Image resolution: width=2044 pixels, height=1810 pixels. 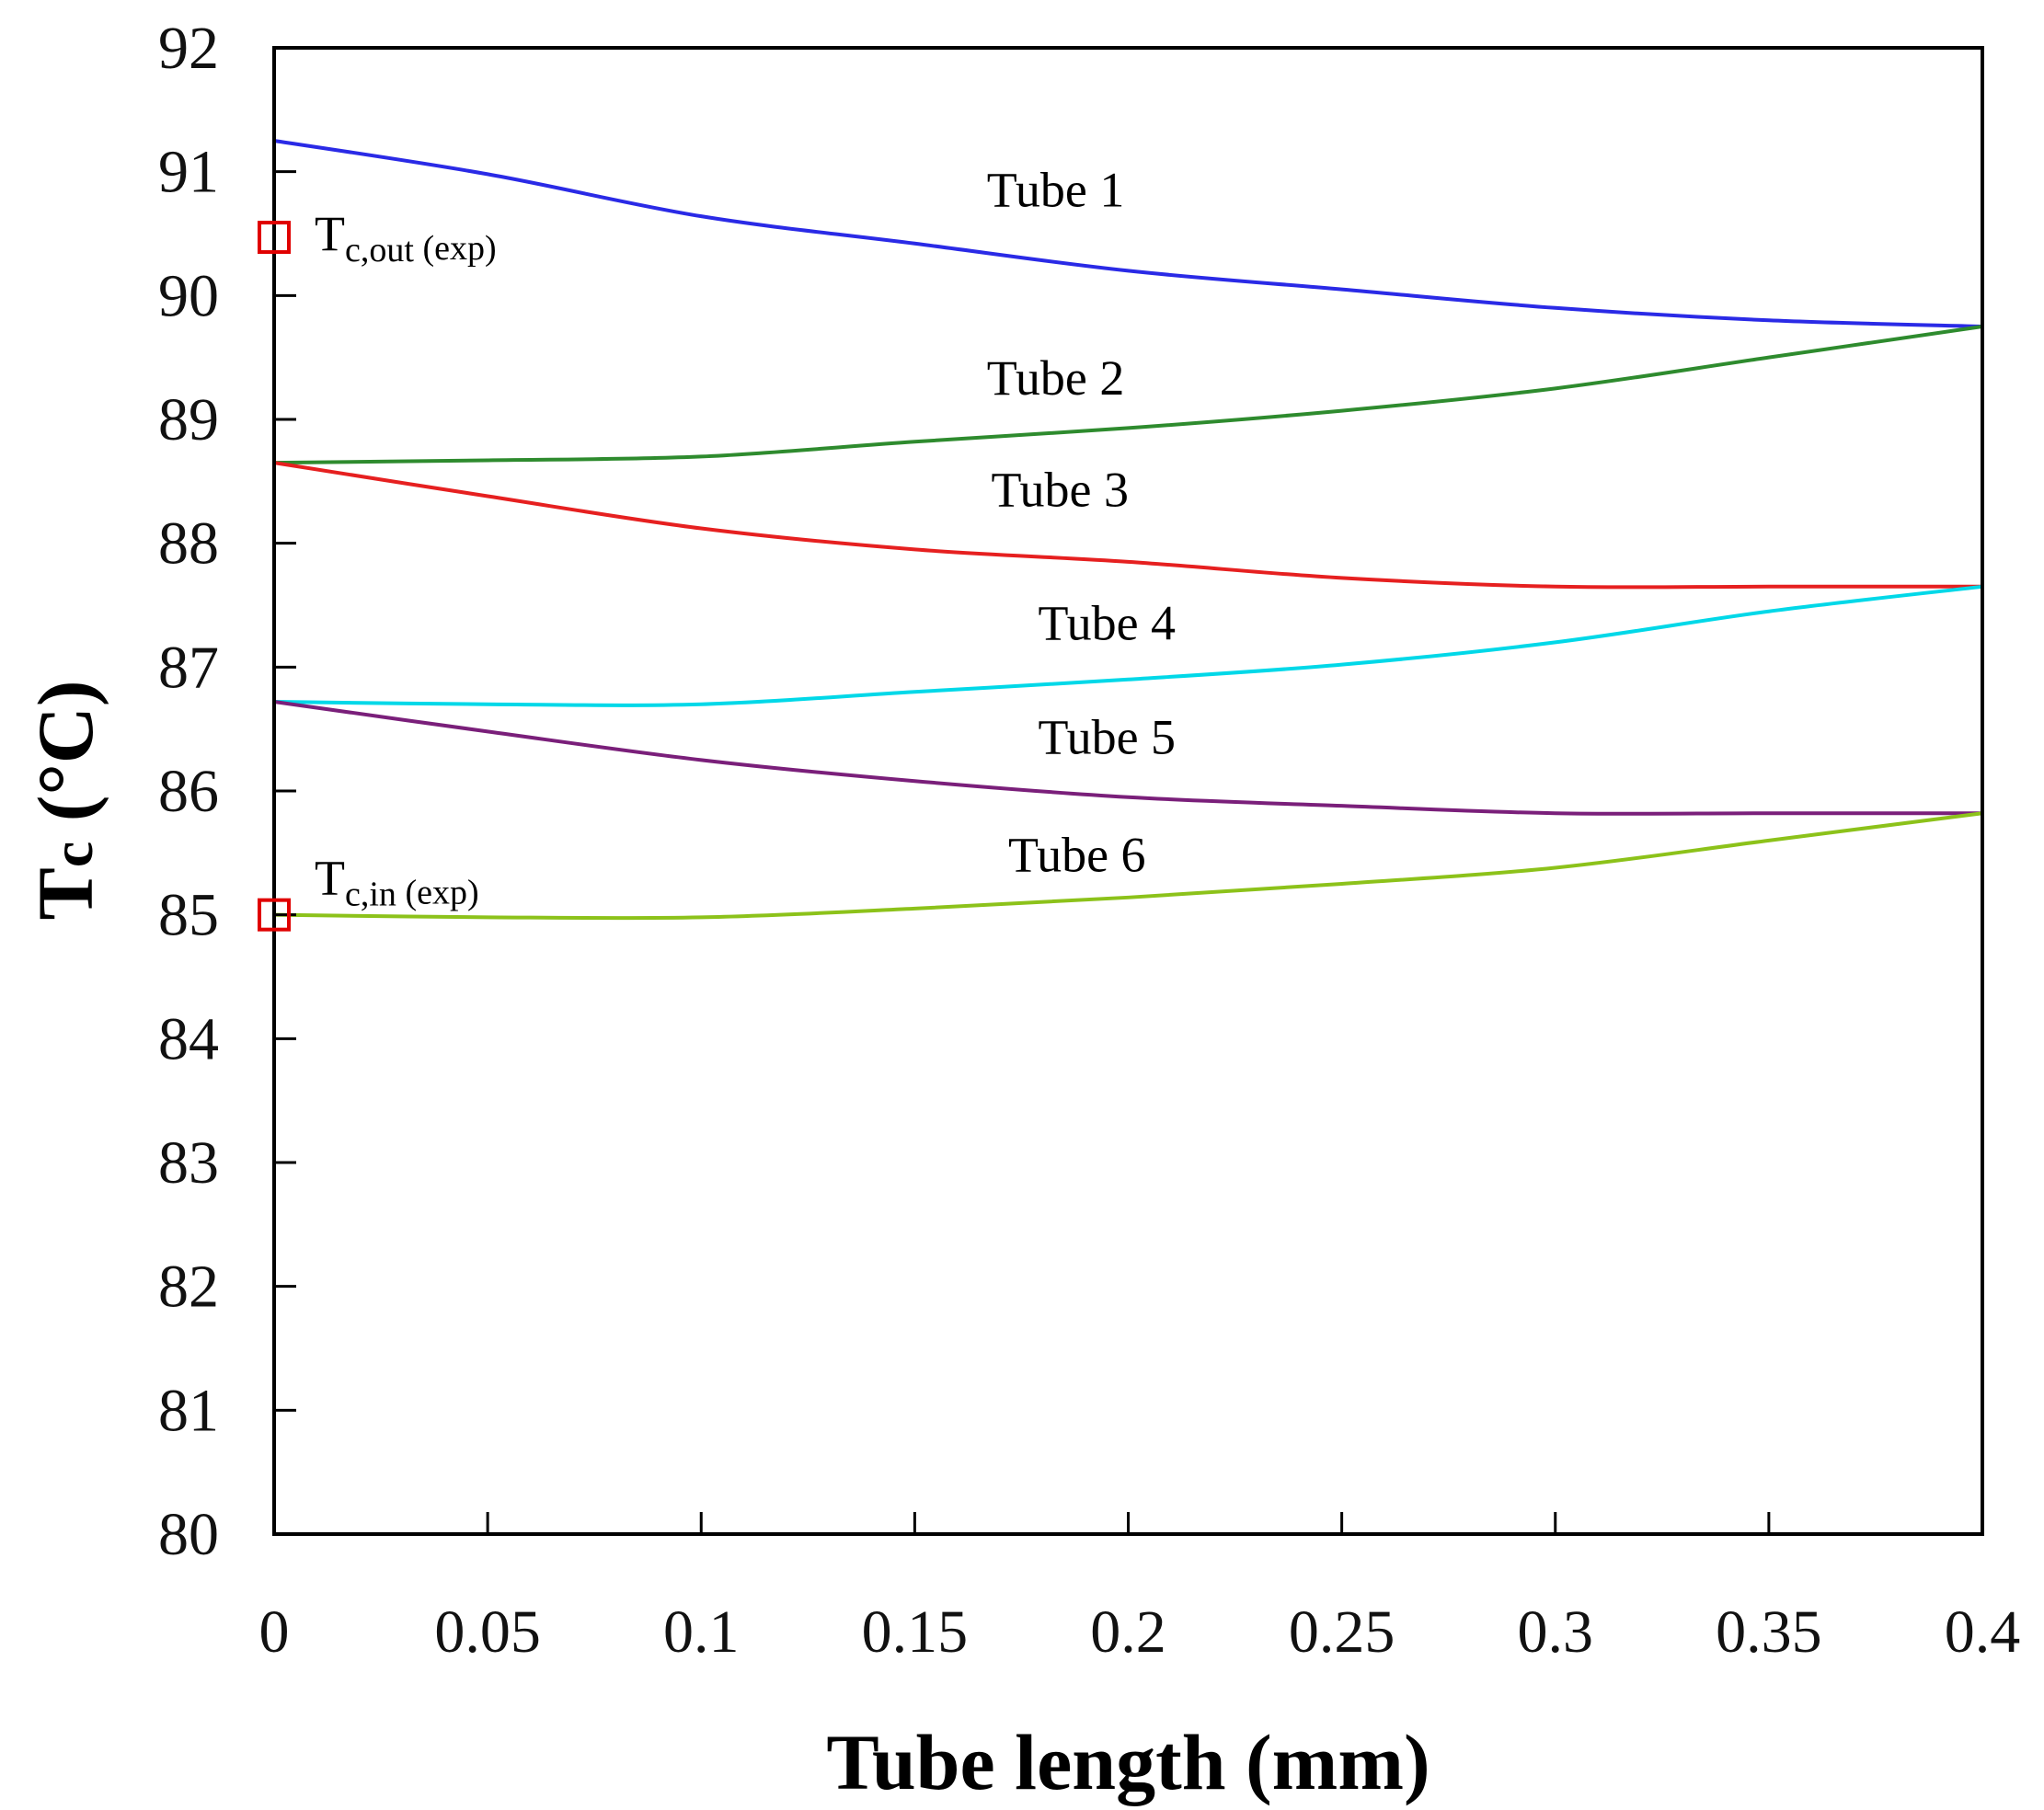 I want to click on y-axis-label: Tc (°C), so click(x=65, y=800).